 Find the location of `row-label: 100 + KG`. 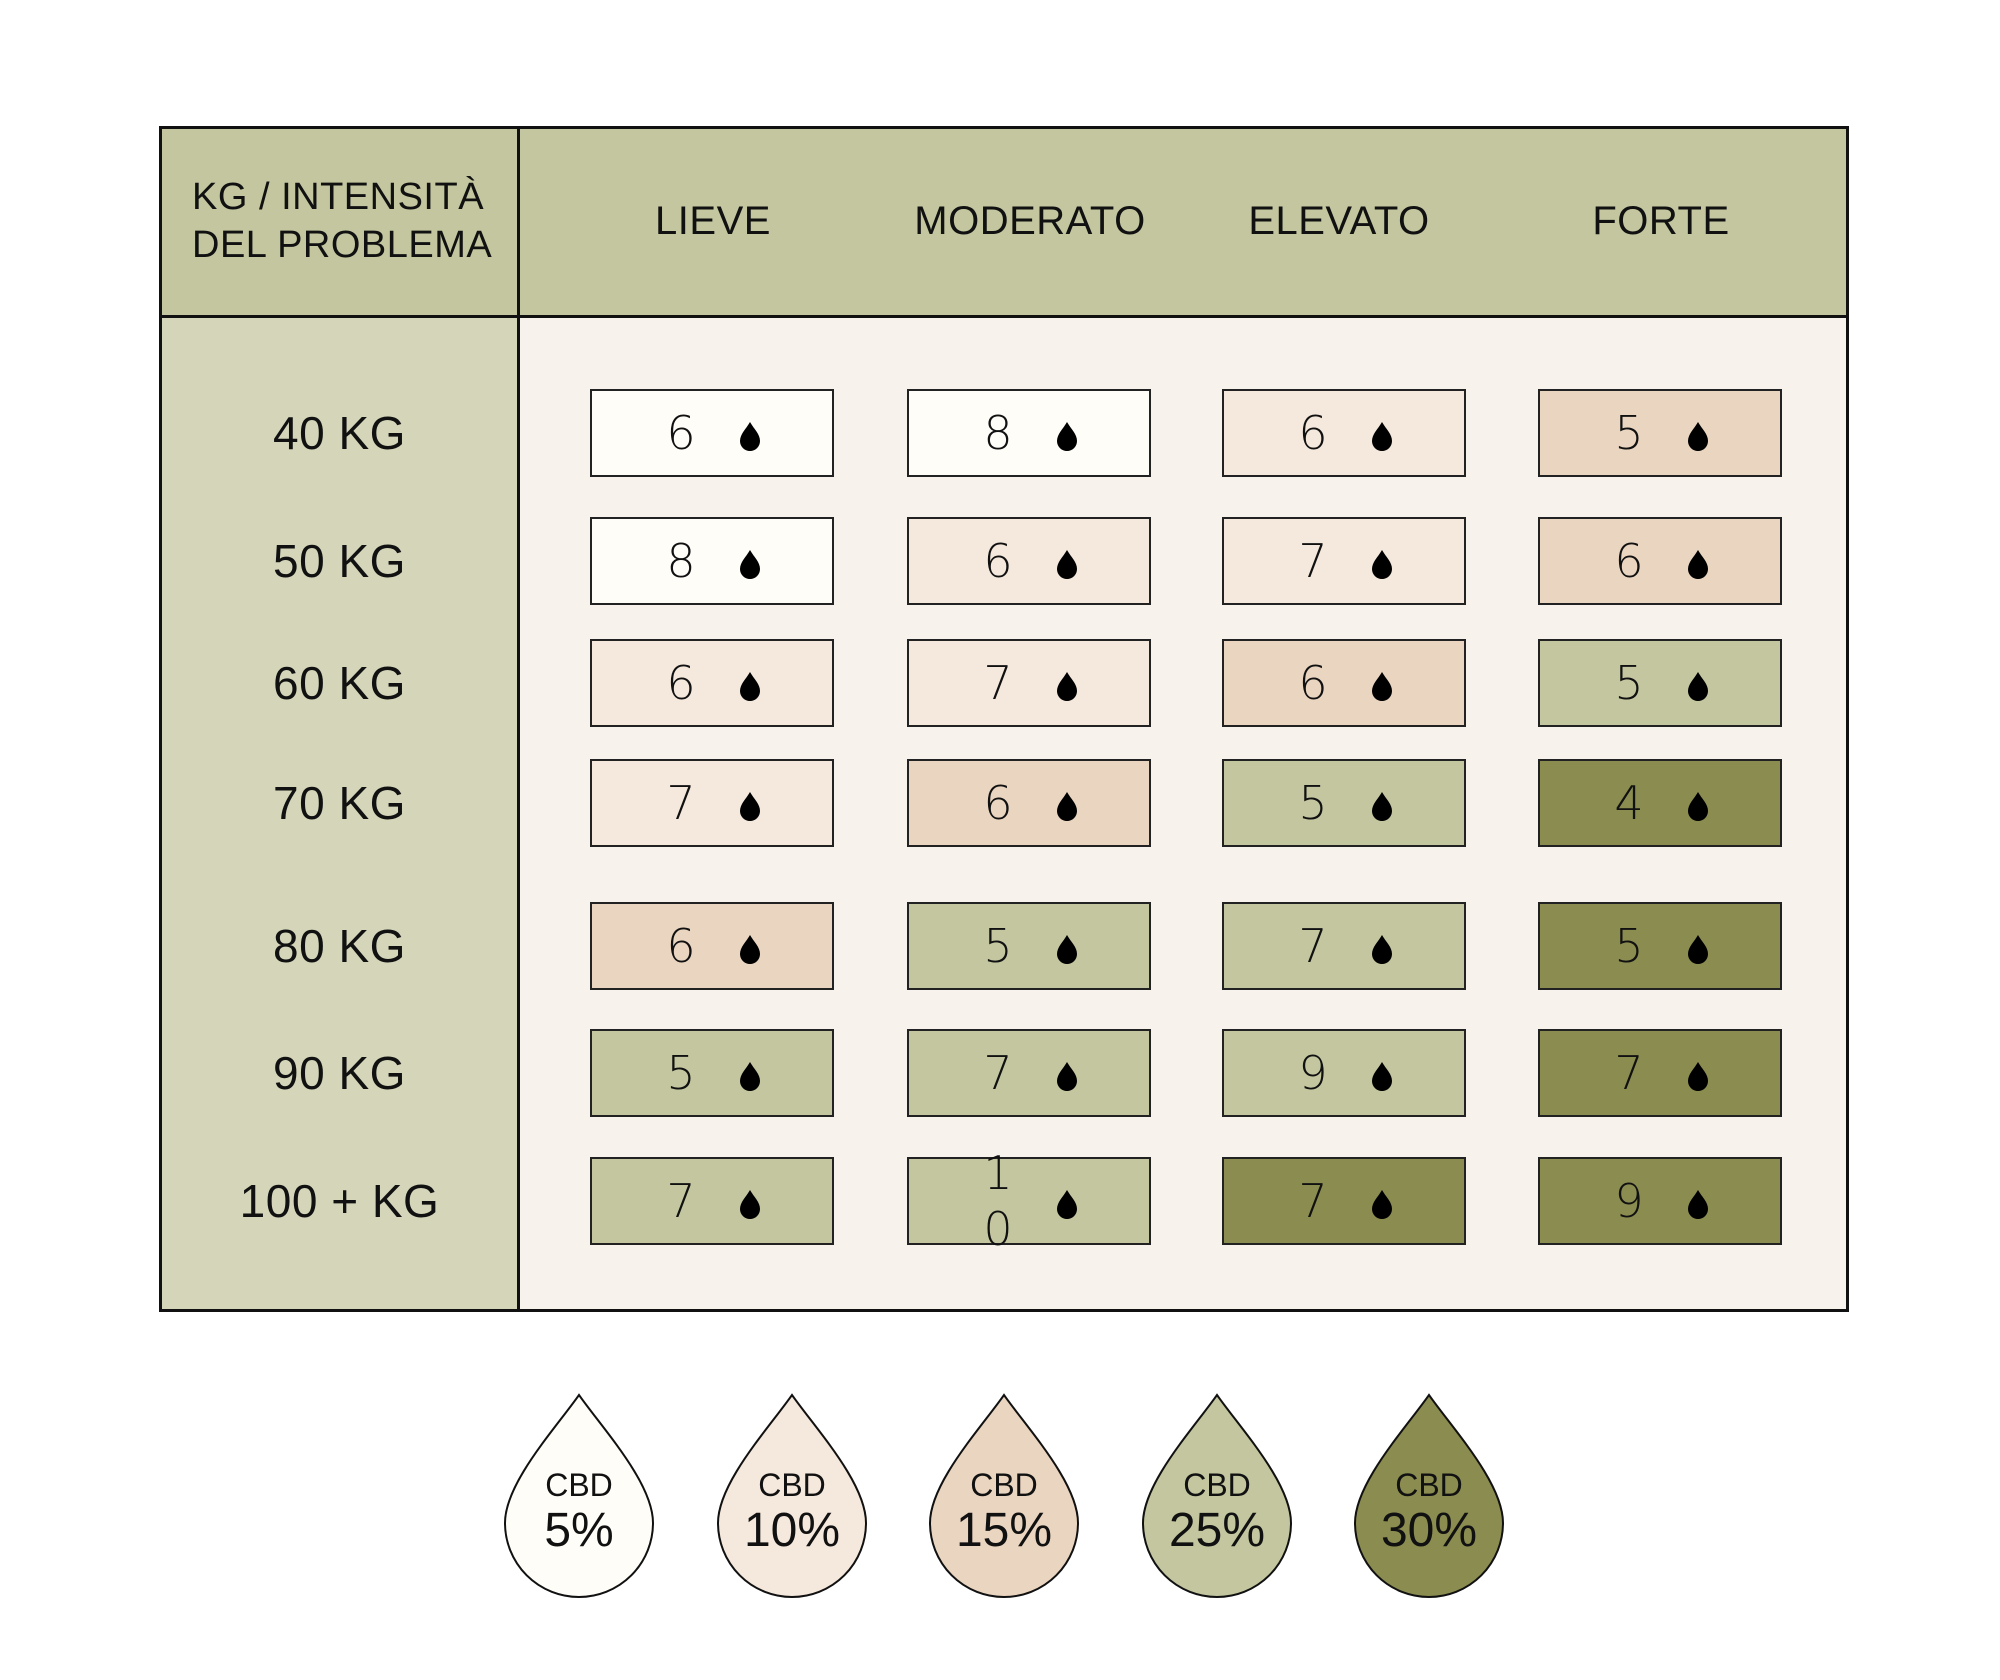

row-label: 100 + KG is located at coordinates (339, 1201).